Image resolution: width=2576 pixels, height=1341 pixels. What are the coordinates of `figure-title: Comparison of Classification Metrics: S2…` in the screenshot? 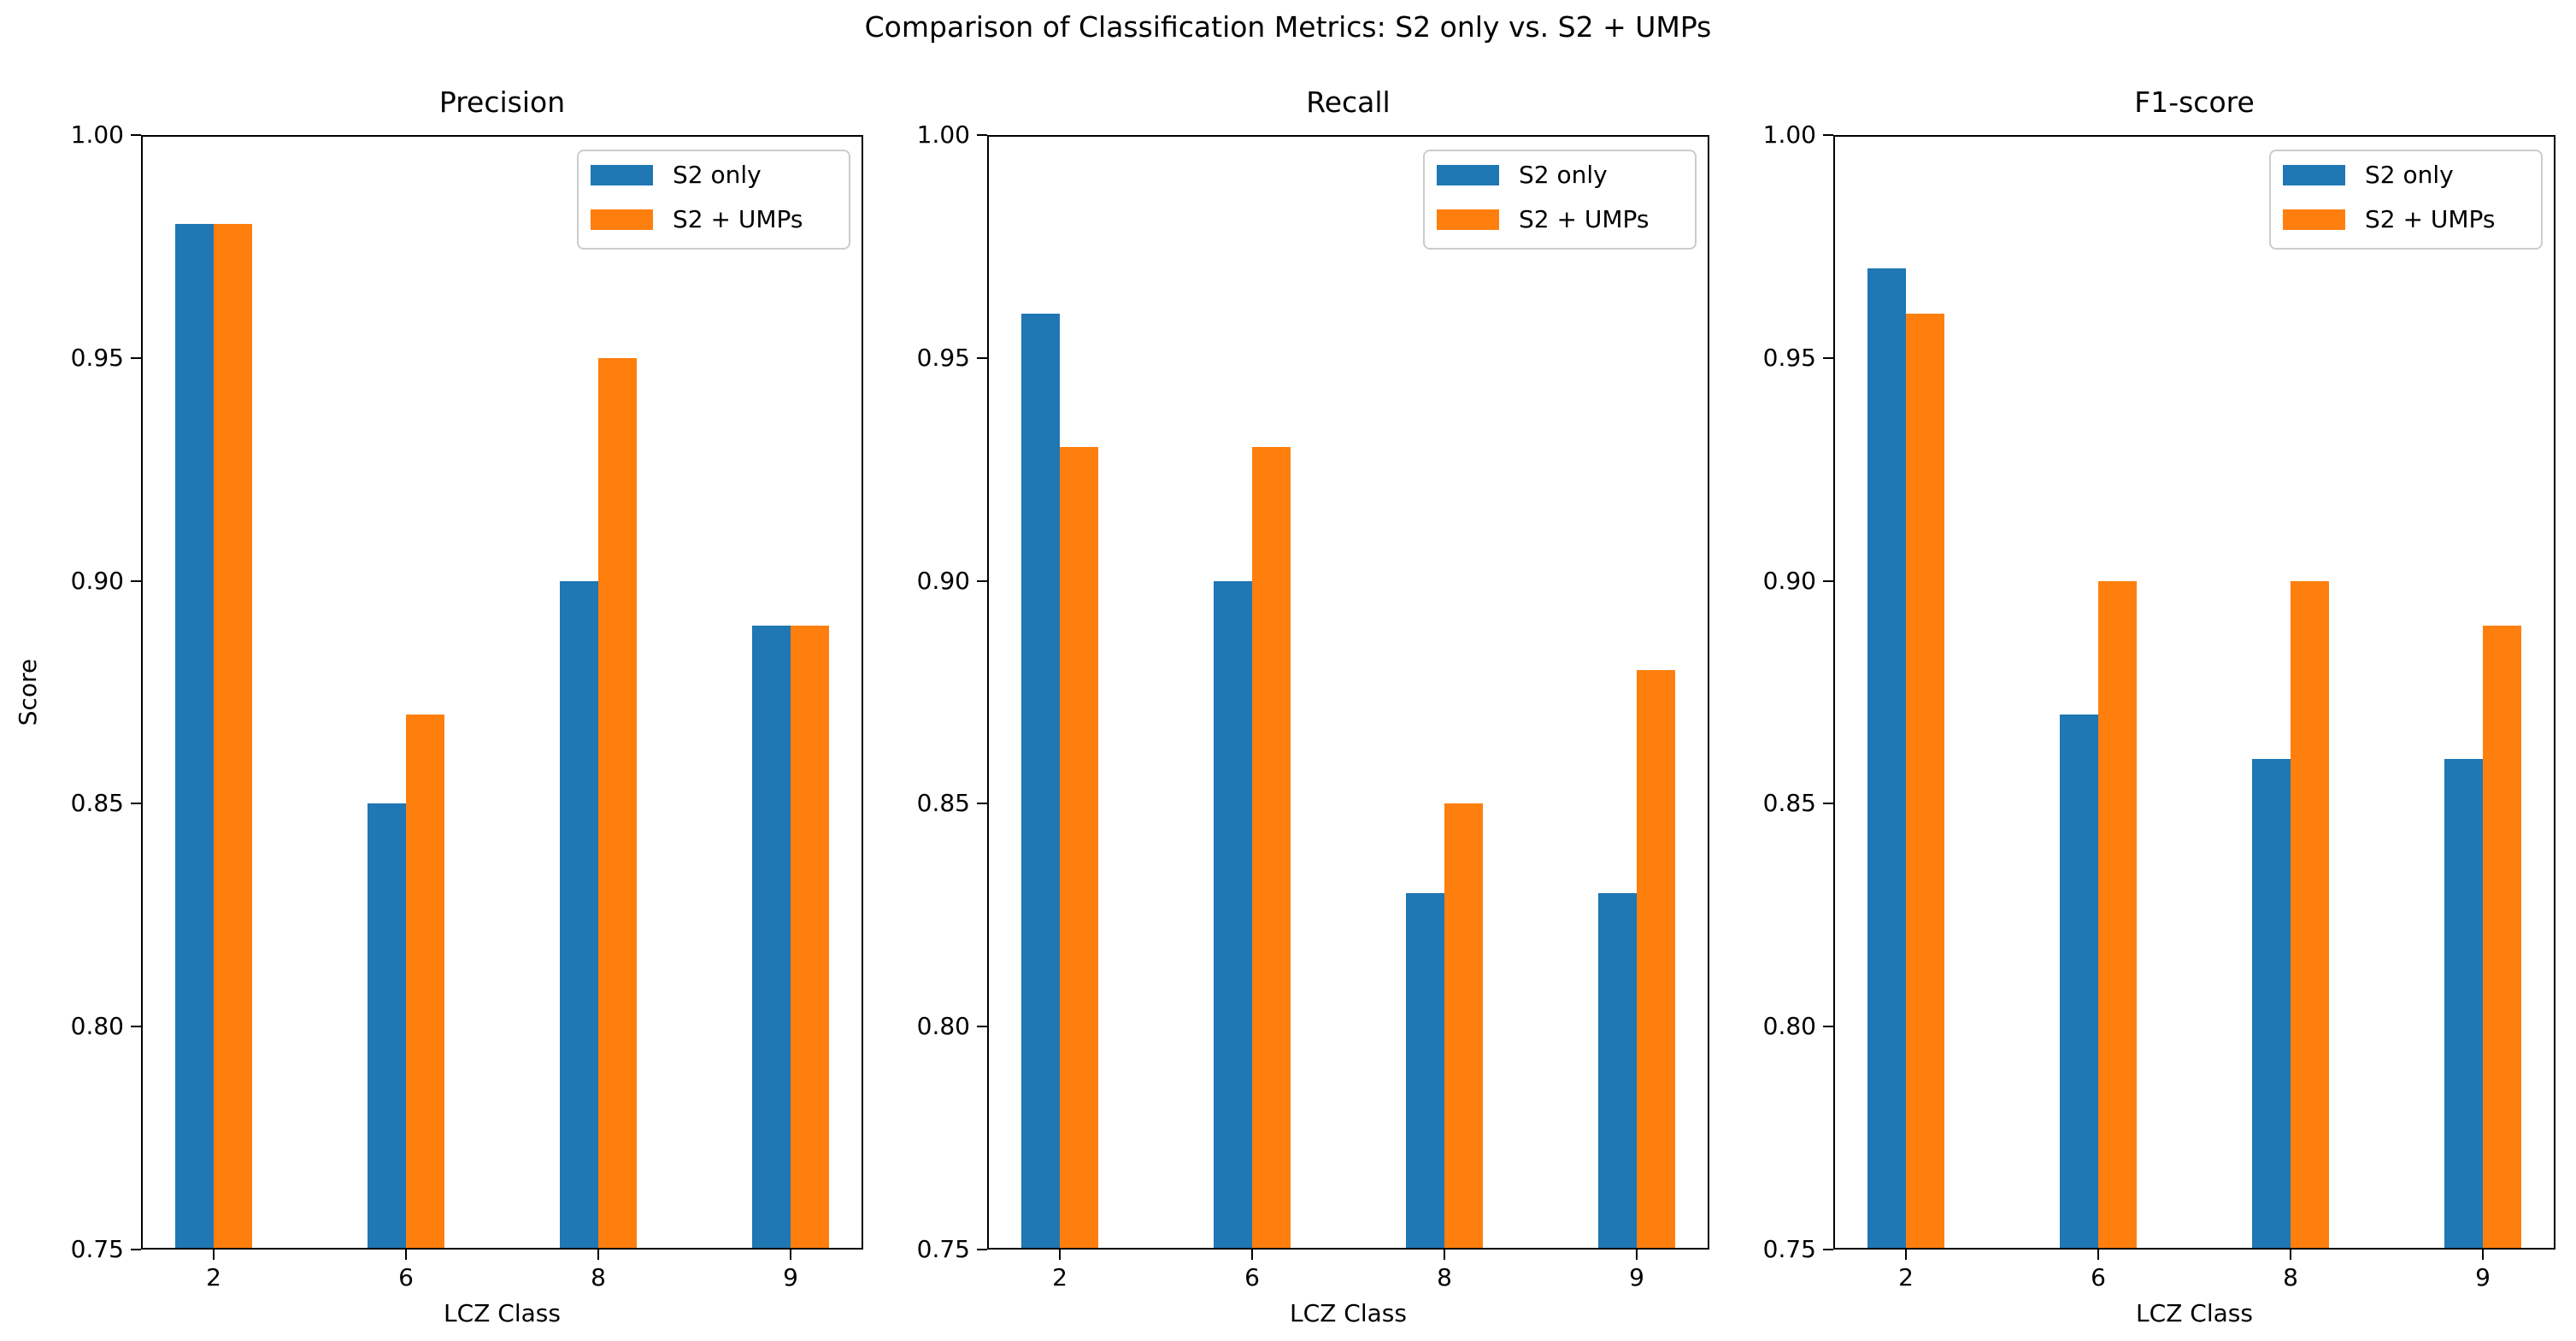 It's located at (1288, 27).